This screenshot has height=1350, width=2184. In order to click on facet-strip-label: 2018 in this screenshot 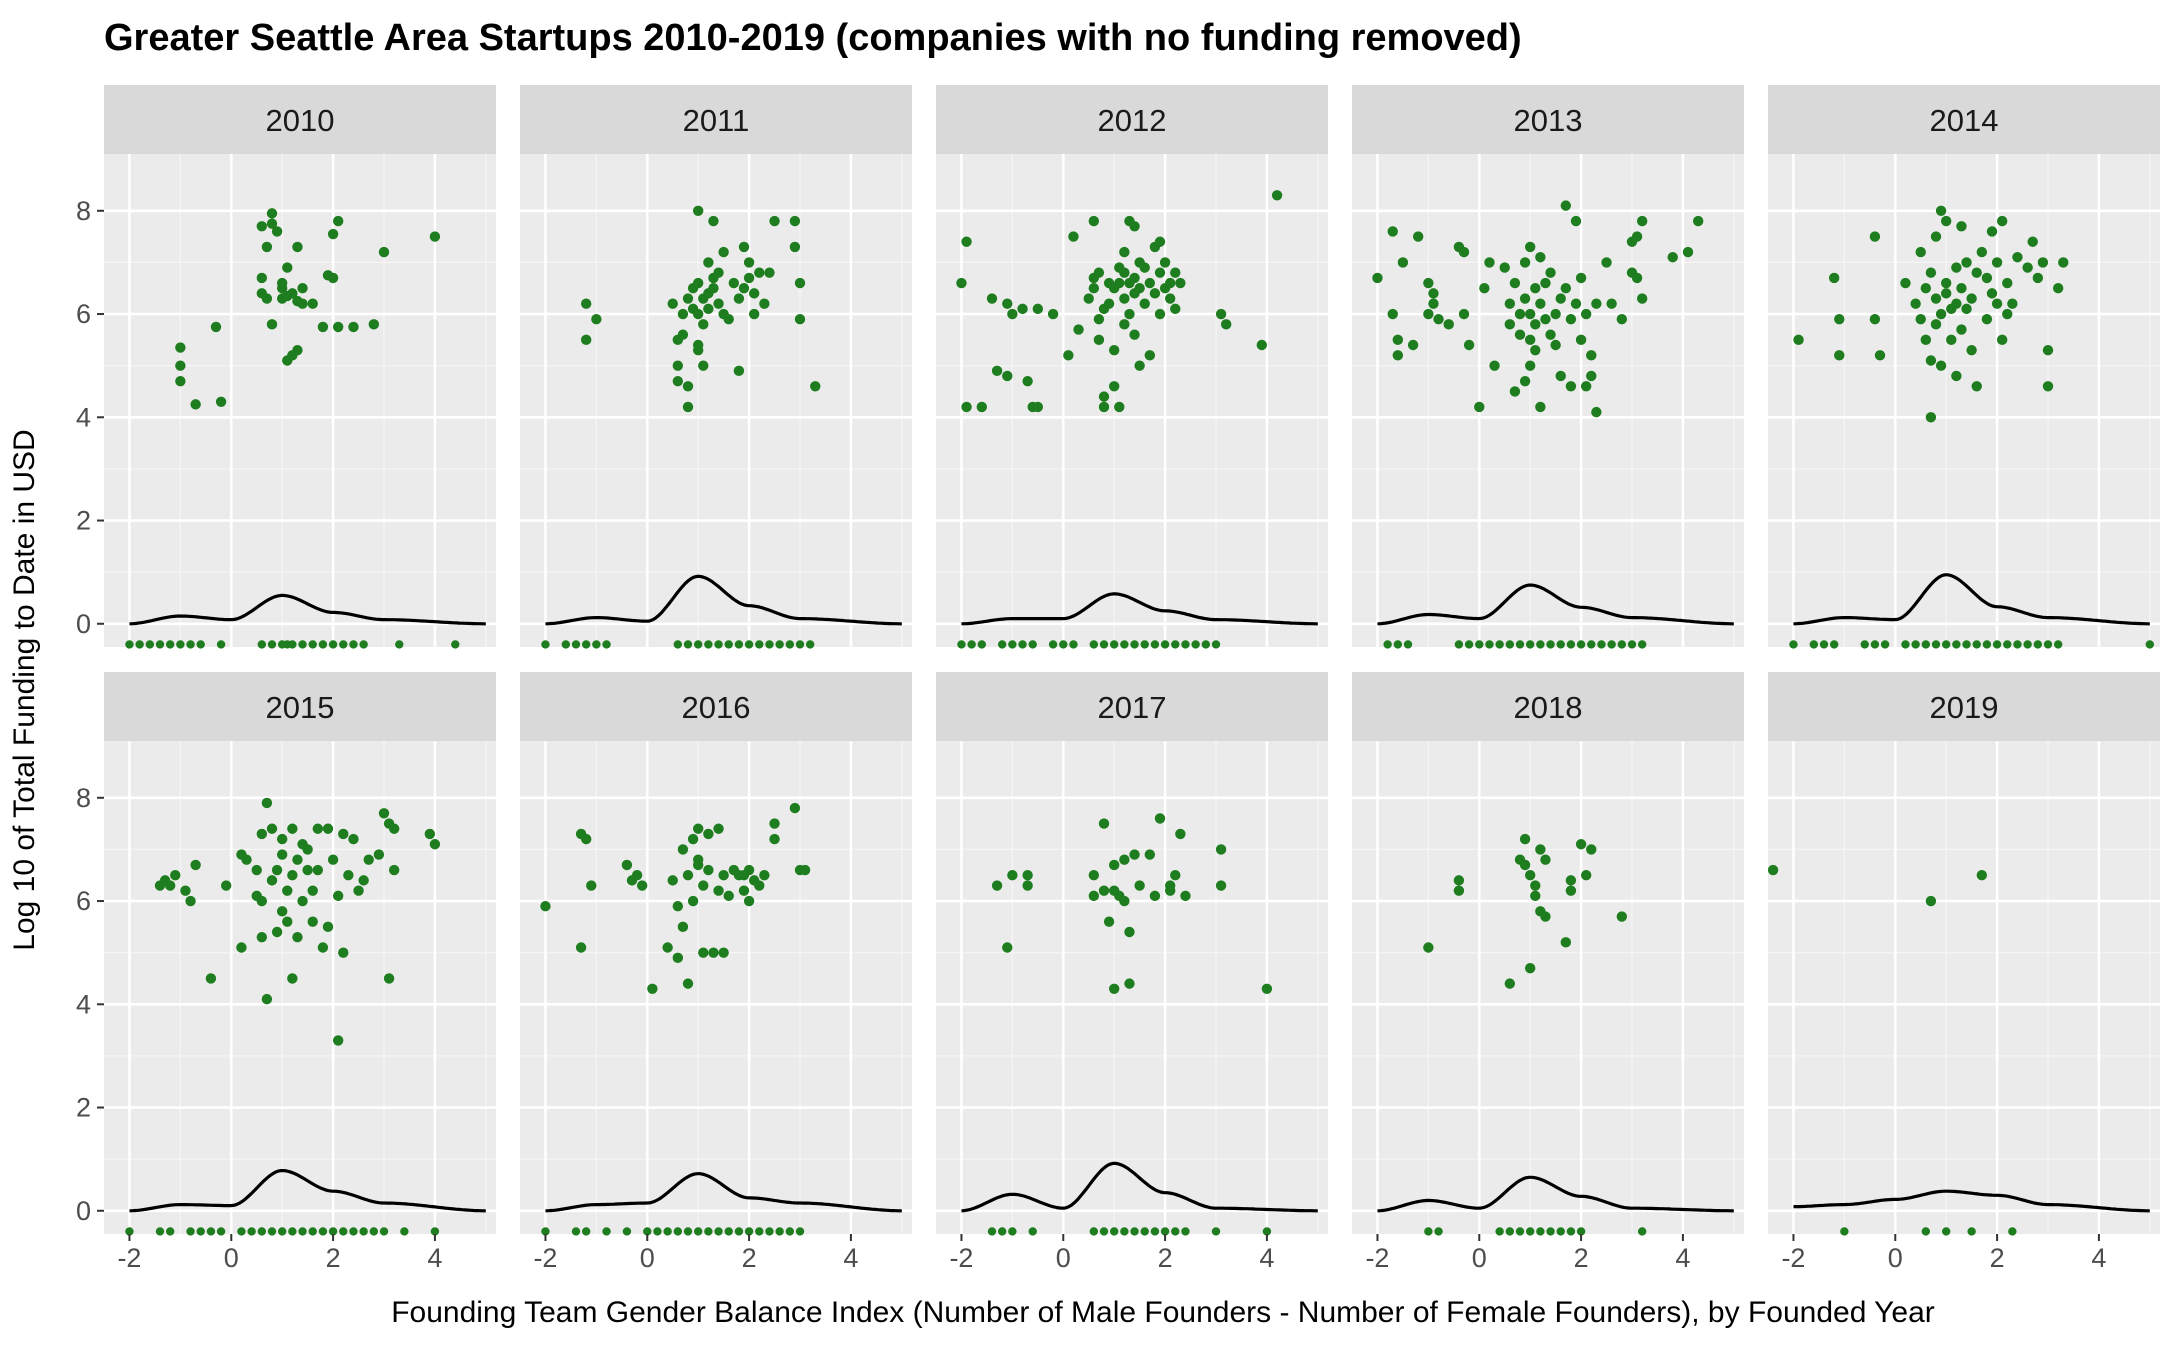, I will do `click(1548, 707)`.